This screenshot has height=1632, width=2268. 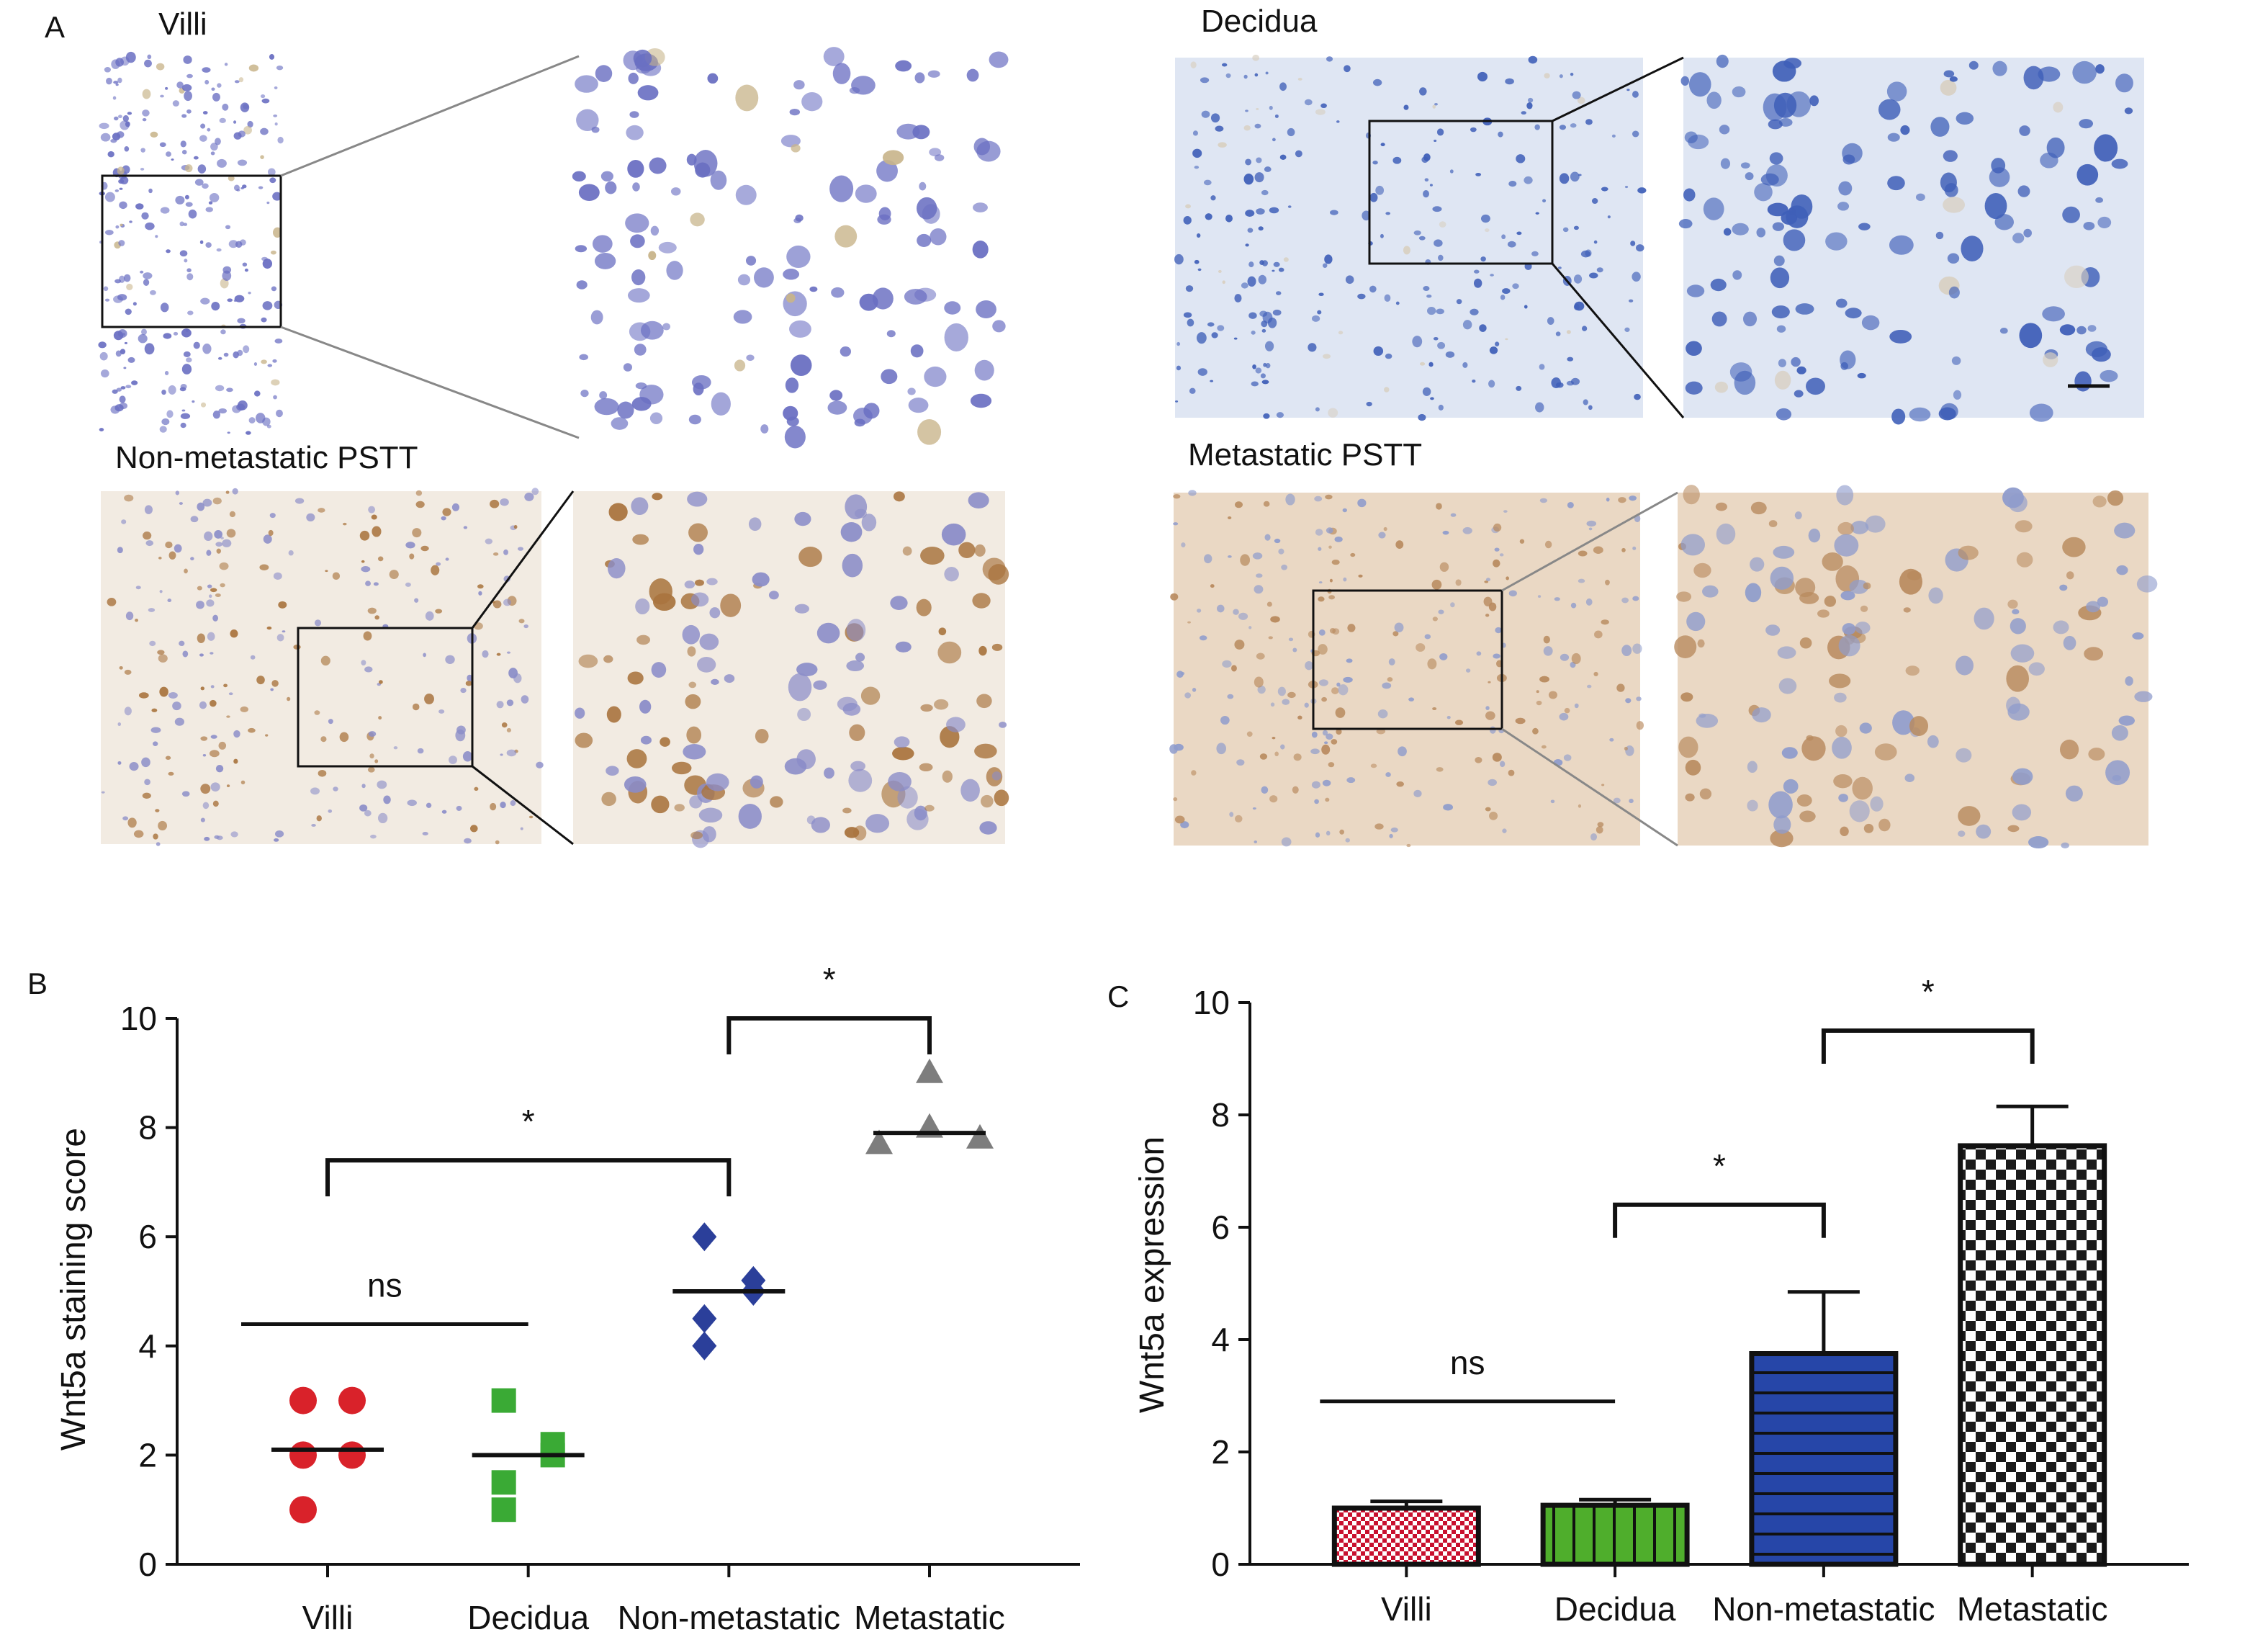 I want to click on villi-image-title: Villi, so click(x=182, y=24).